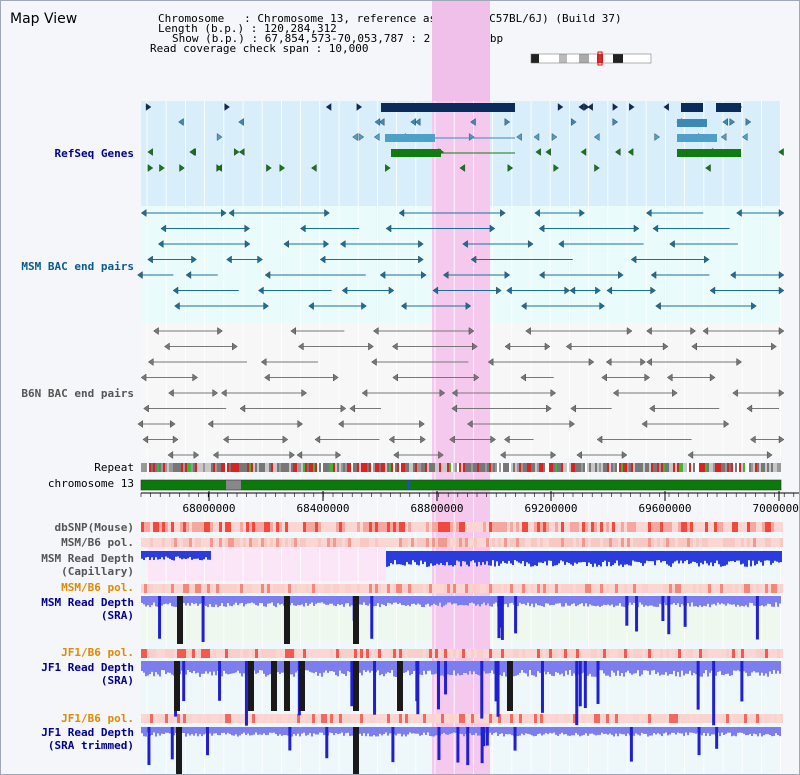  Describe the element at coordinates (461, 51) in the screenshot. I see `highlight-region-top` at that location.